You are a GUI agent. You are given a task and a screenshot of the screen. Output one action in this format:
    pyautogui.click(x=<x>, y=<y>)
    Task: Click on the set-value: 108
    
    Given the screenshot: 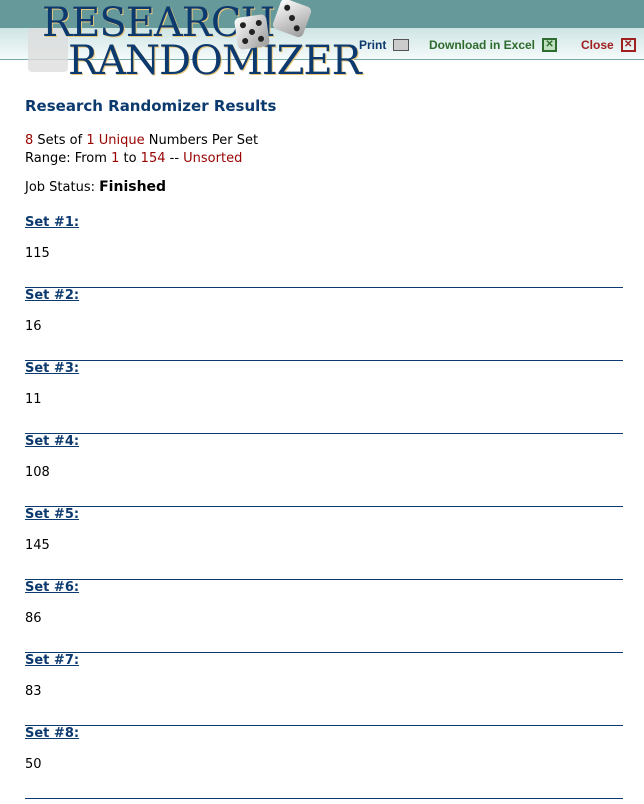 What is the action you would take?
    pyautogui.click(x=37, y=472)
    